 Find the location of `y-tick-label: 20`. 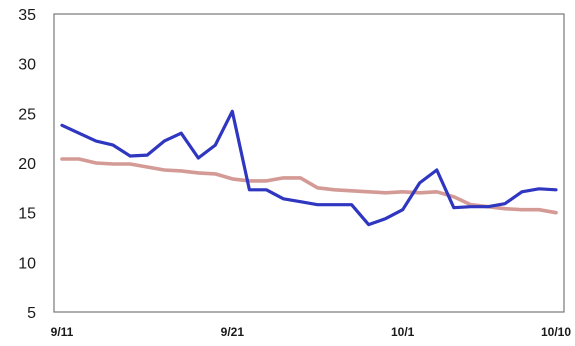

y-tick-label: 20 is located at coordinates (27, 164).